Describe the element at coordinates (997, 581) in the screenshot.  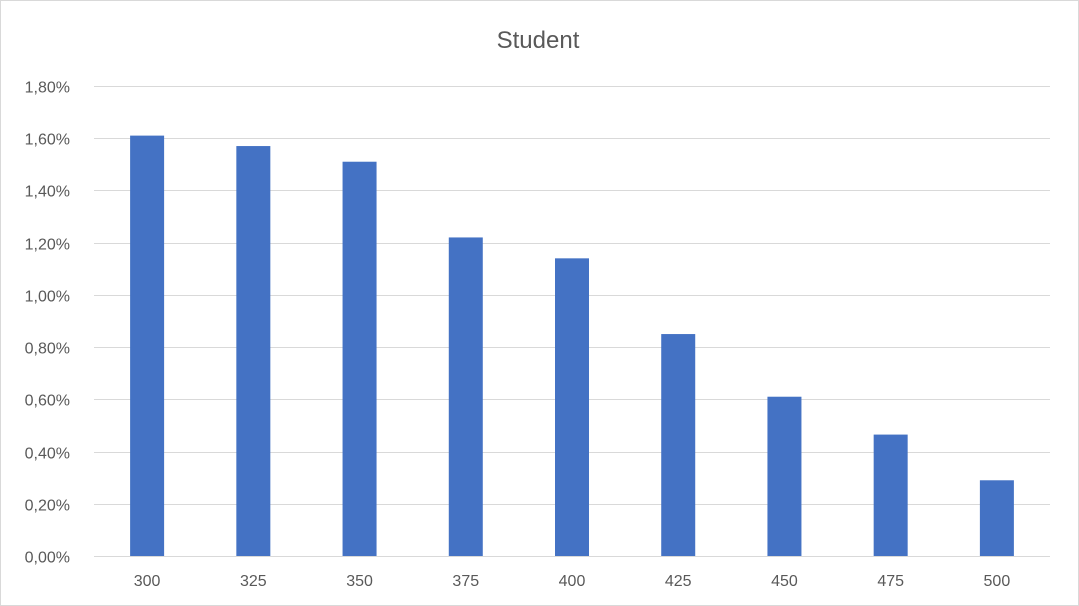
I see `x-tick-label: 500` at that location.